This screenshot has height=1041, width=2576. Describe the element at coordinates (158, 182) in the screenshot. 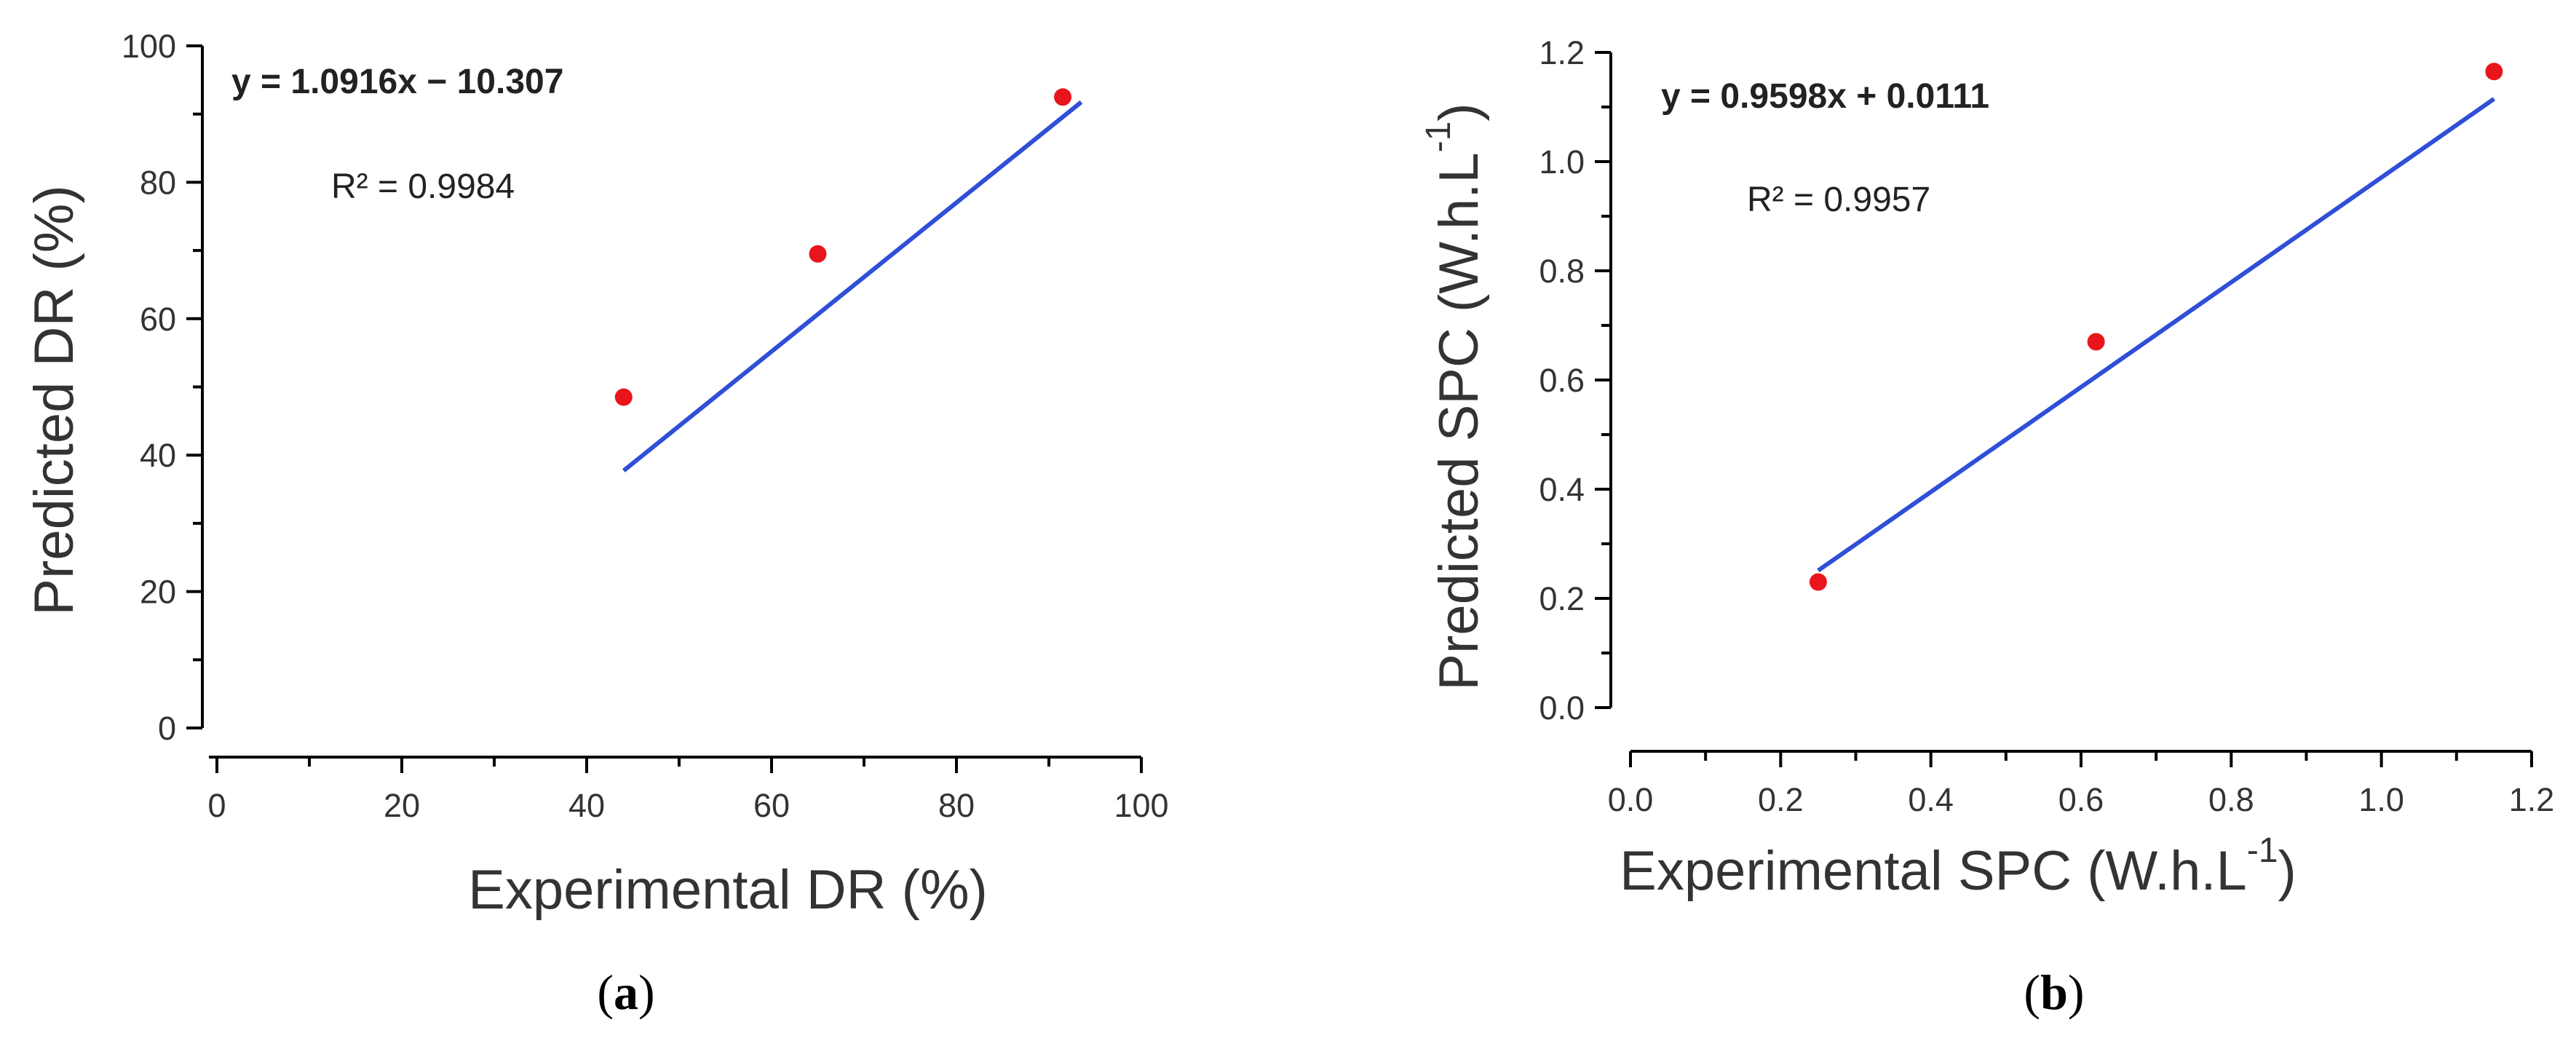

I see `y-tick-label-a: 80` at that location.